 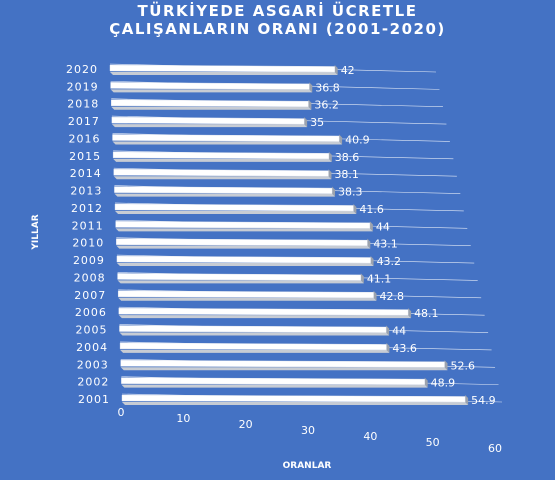 I want to click on y-tick-label: 2009, so click(x=89, y=260).